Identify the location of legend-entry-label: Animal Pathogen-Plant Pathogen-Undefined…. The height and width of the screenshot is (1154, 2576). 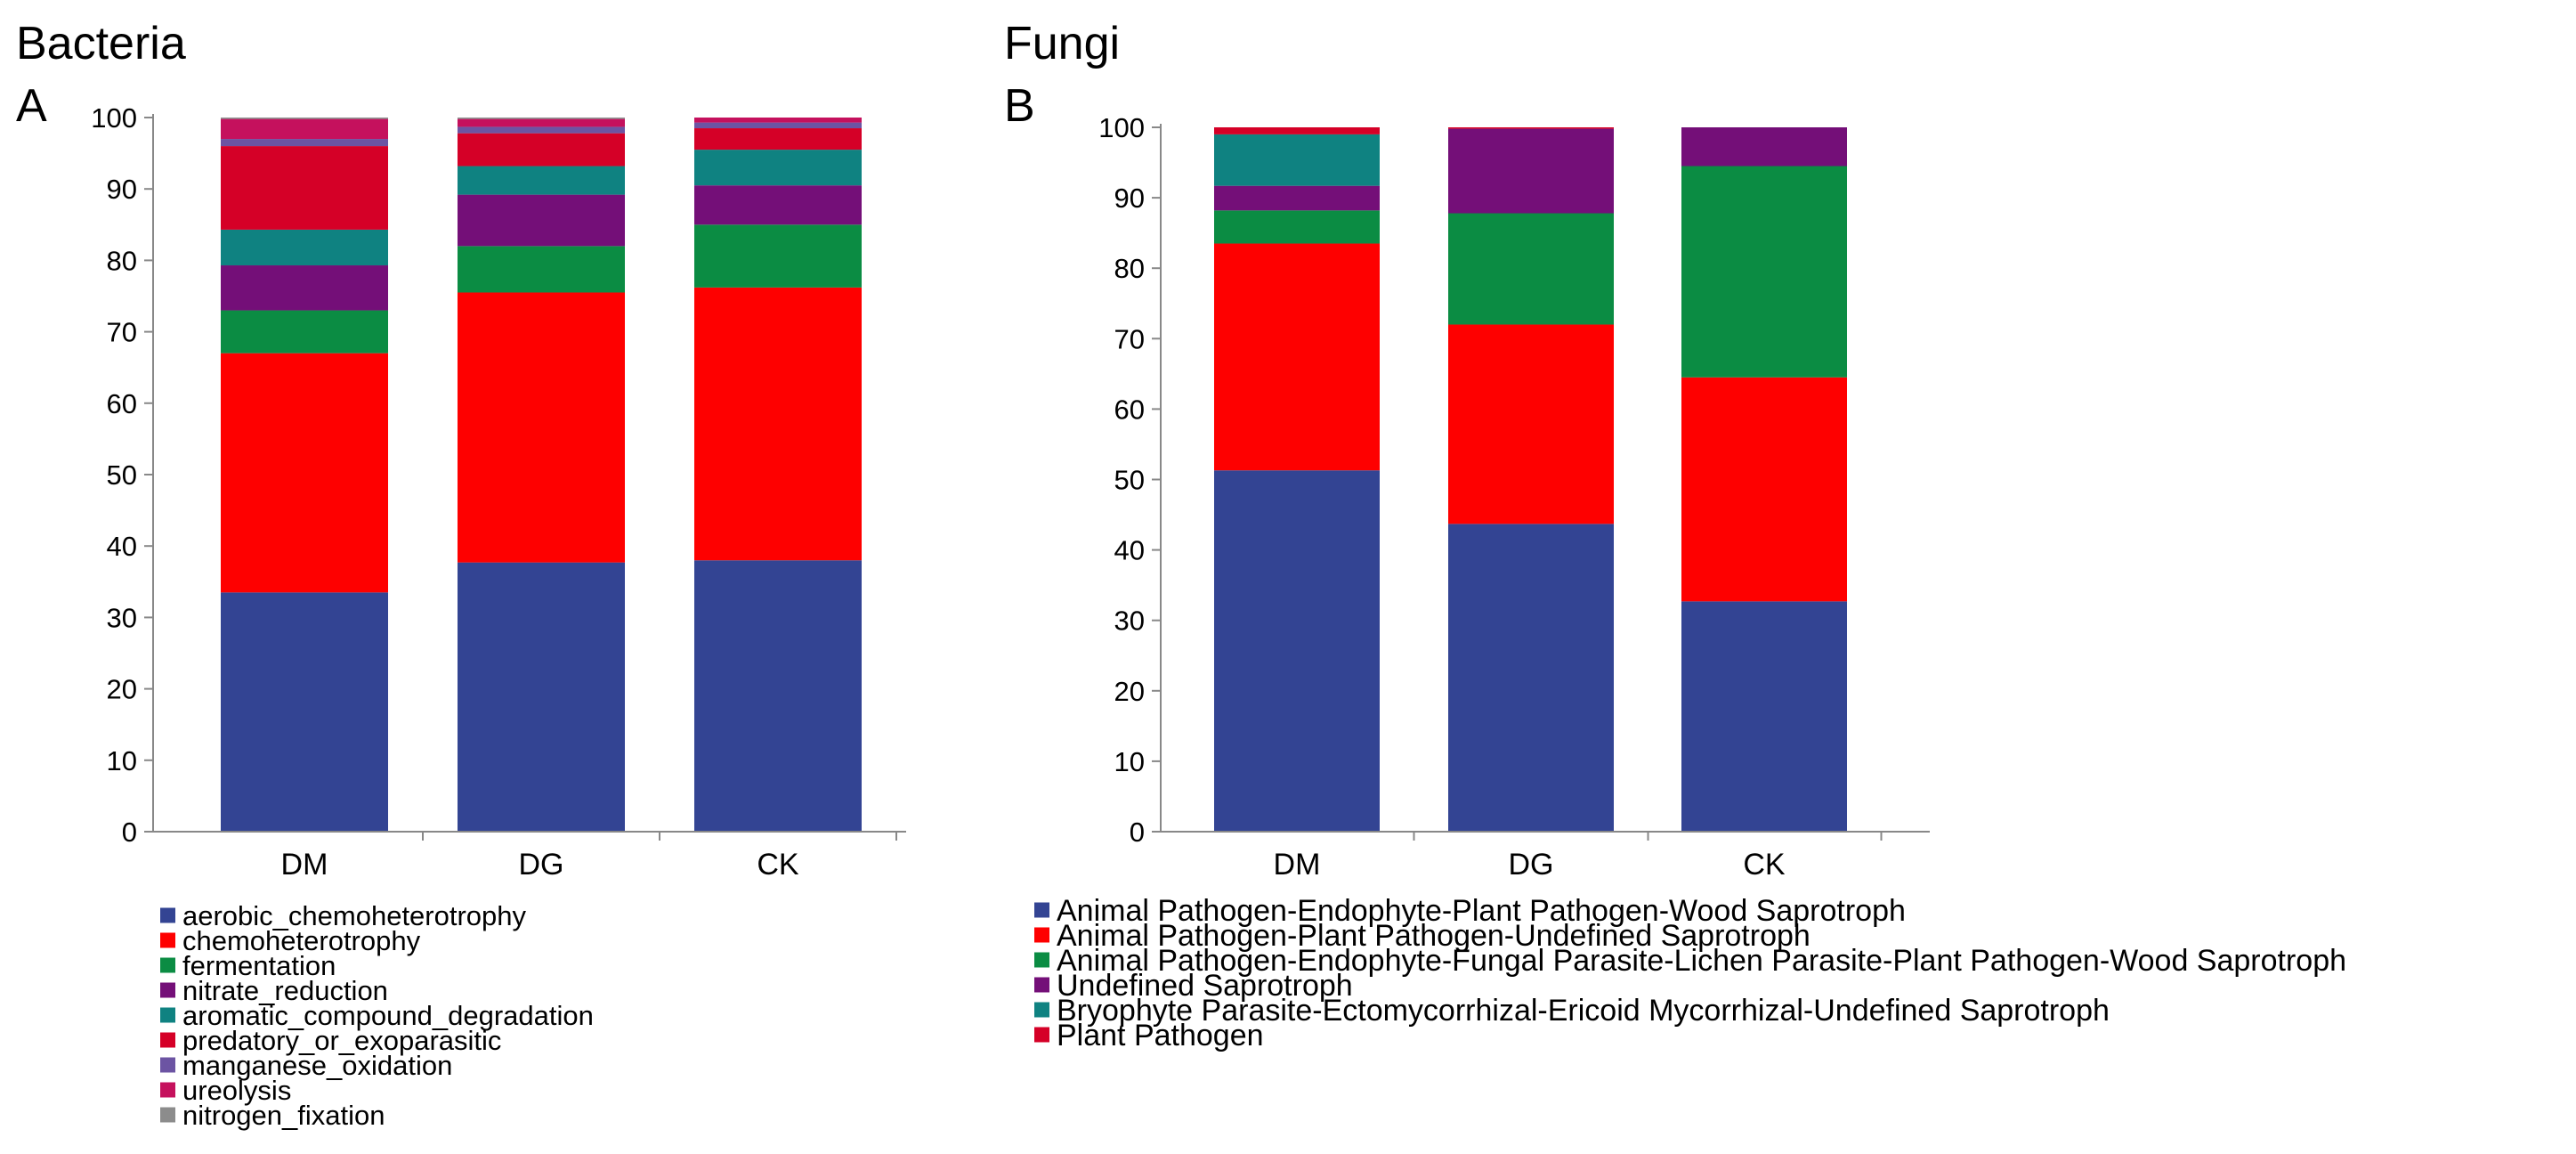
(1433, 936).